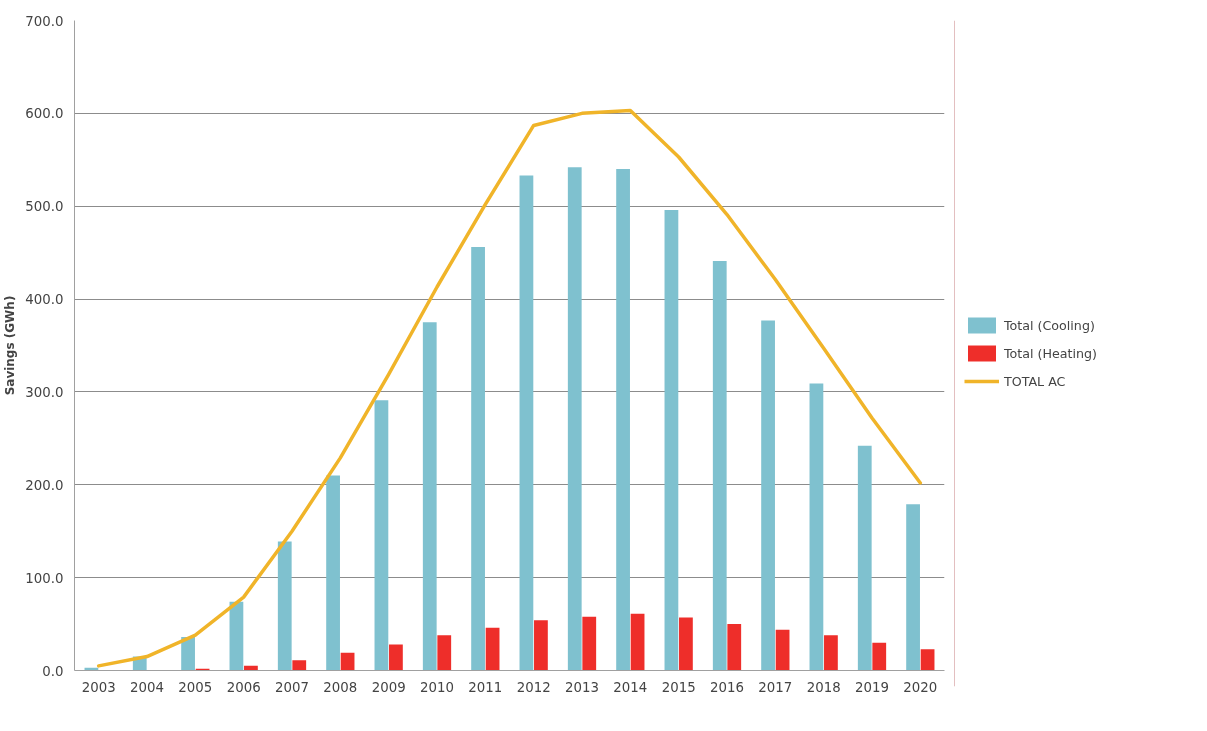 Image resolution: width=1207 pixels, height=731 pixels. I want to click on x-tick-label: 2016, so click(727, 687).